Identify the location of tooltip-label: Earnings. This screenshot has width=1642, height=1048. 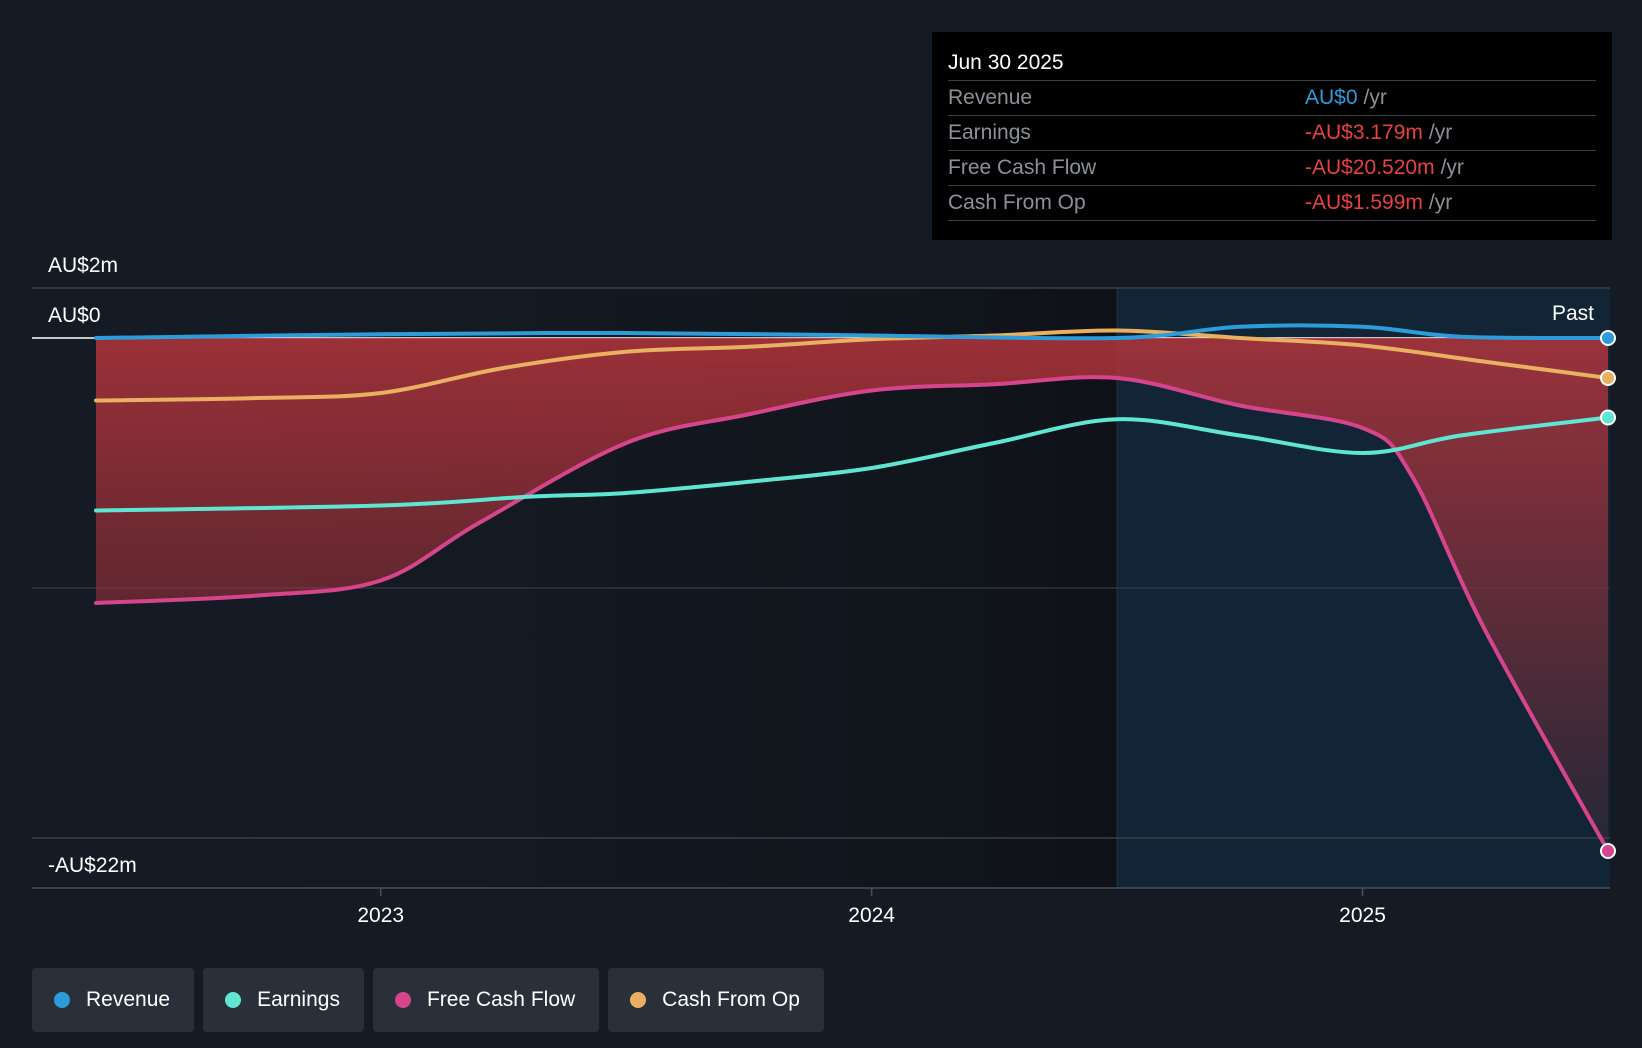
(989, 132).